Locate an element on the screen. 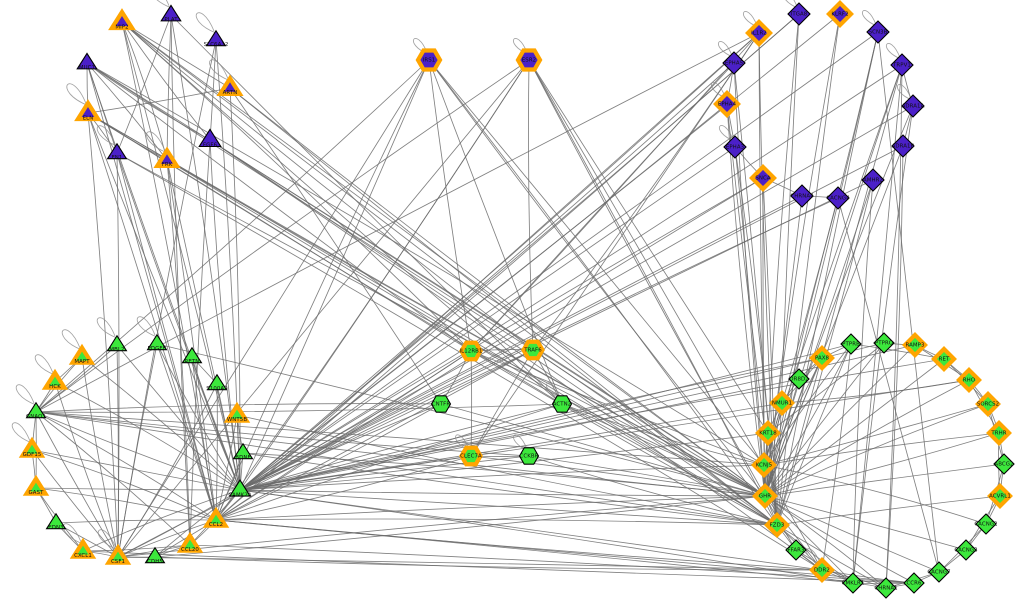 The image size is (1027, 600). graph-node: CACNG2 is located at coordinates (986, 524).